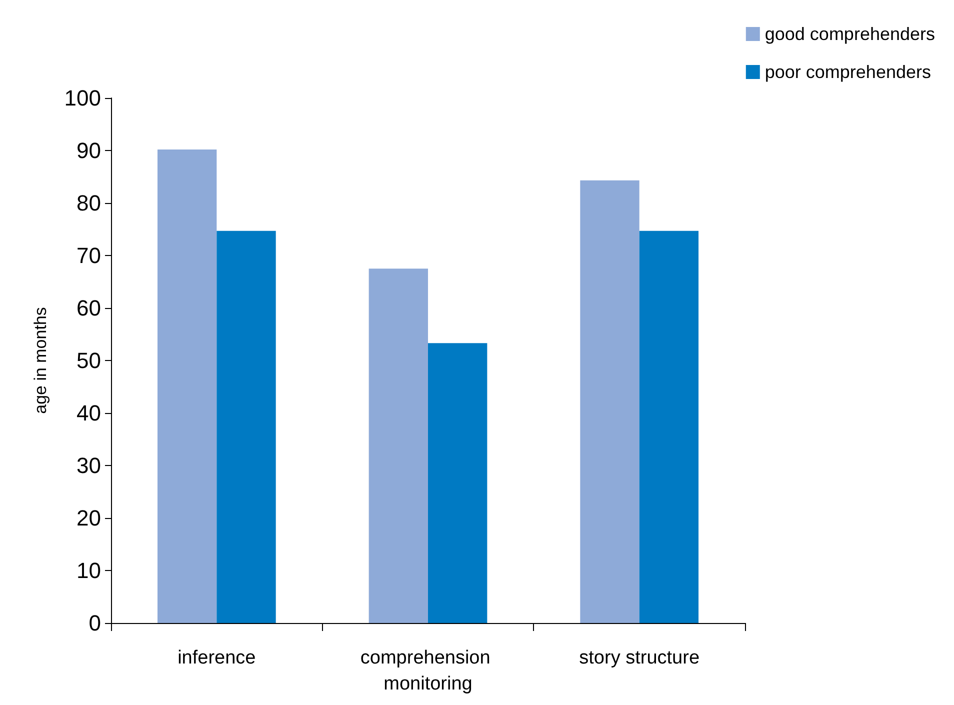 The width and height of the screenshot is (954, 705). I want to click on y-tick-label: 10, so click(88, 570).